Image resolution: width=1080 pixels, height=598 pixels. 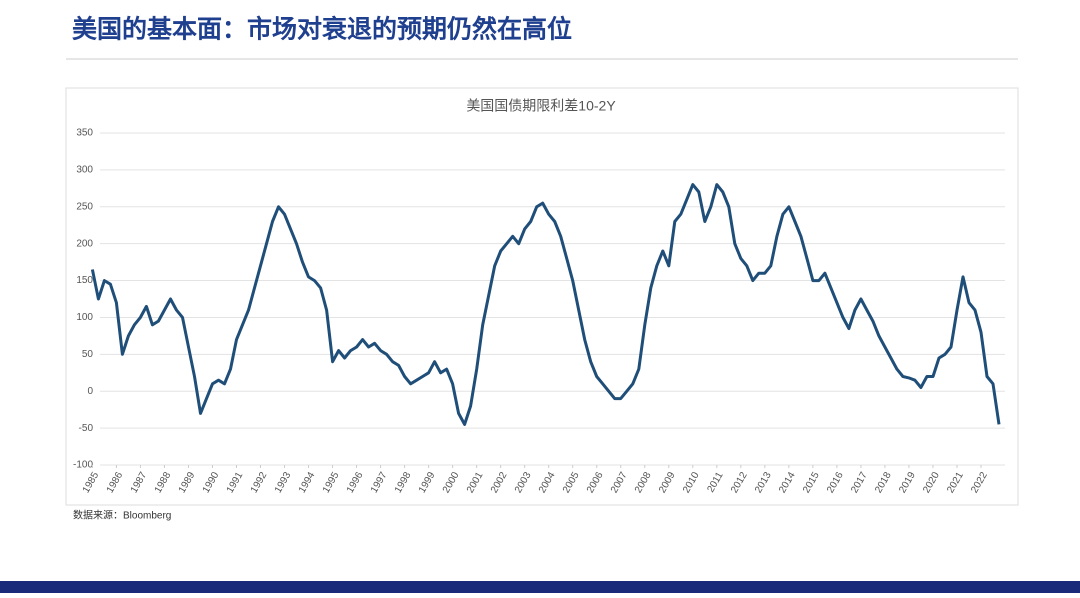 I want to click on chart-title: 美国国债期限利差10-2Y, so click(x=541, y=106).